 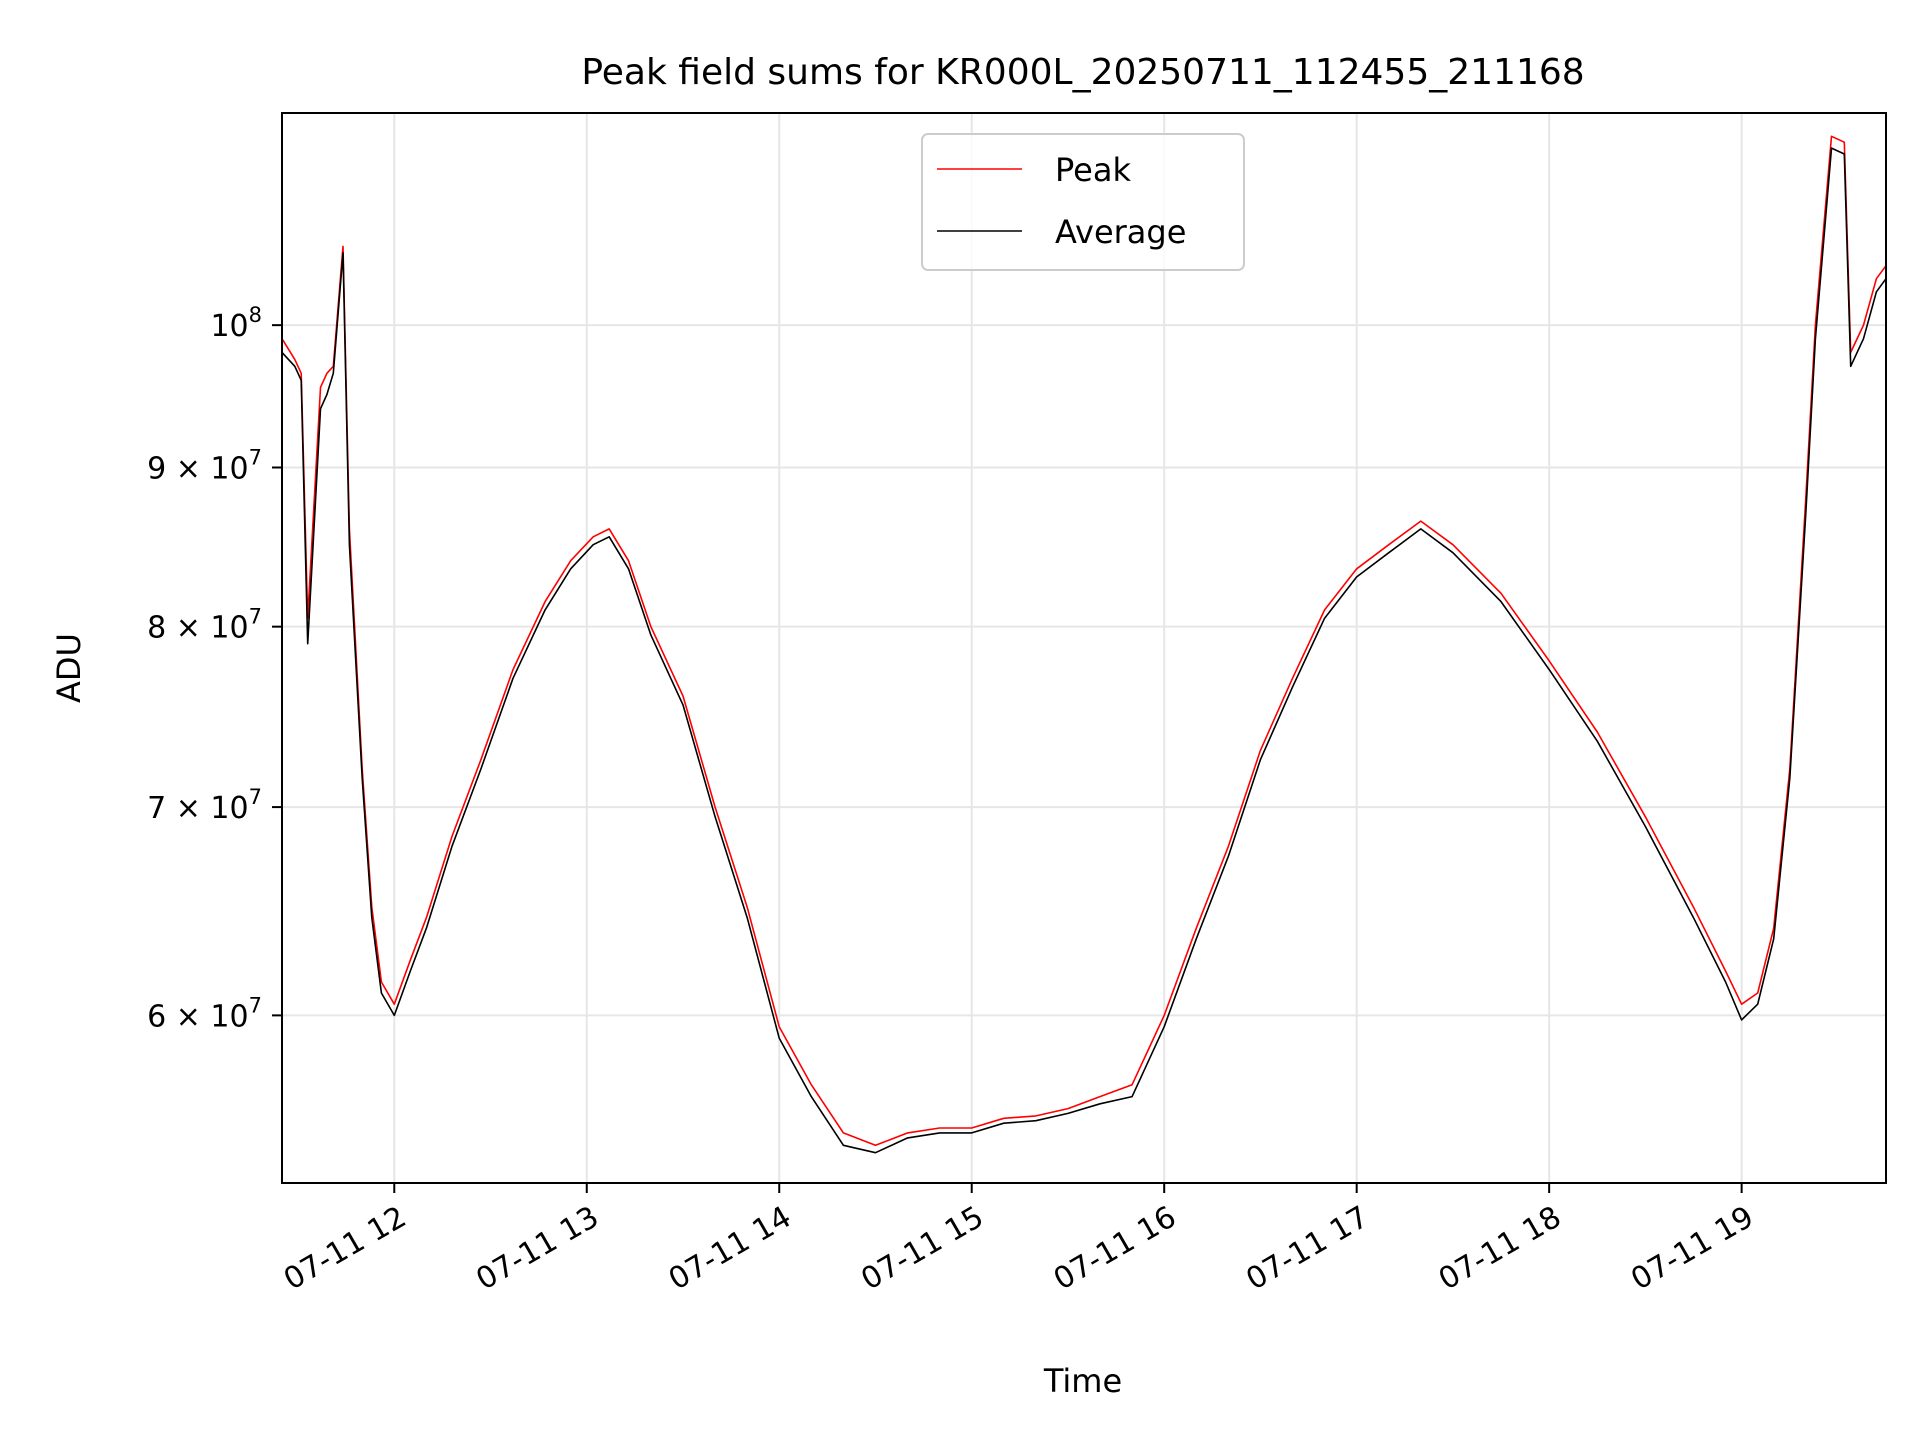 What do you see at coordinates (204, 805) in the screenshot?
I see `y-tick-label: 7 × 107` at bounding box center [204, 805].